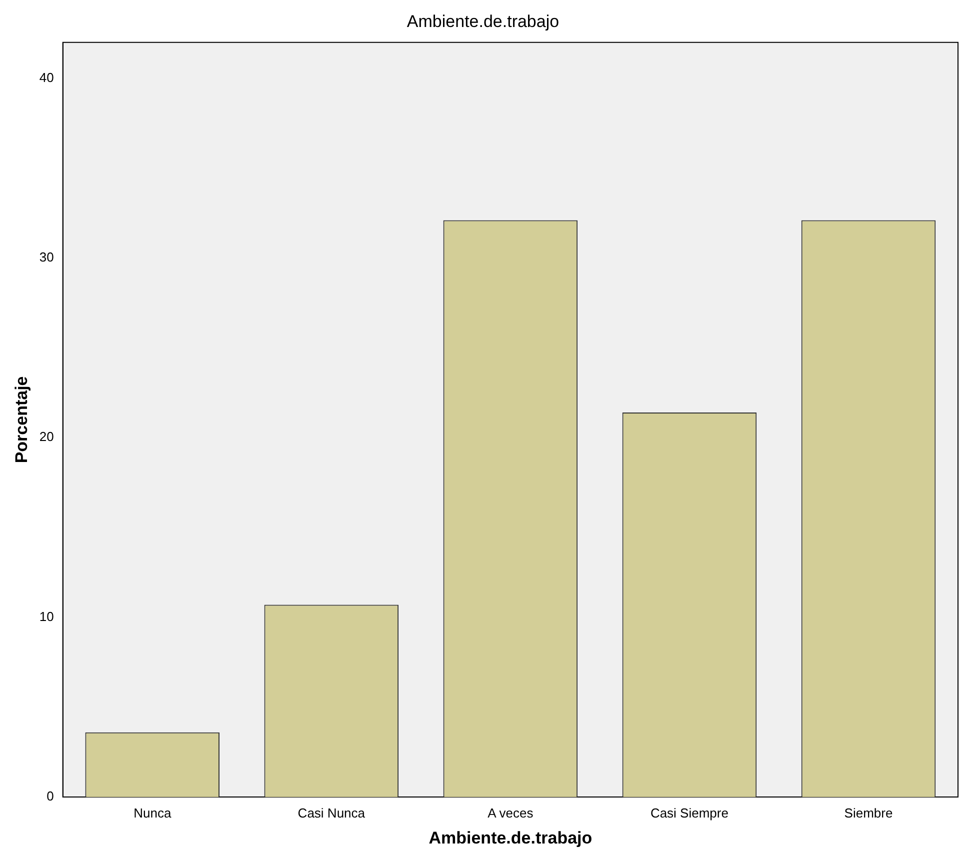 The height and width of the screenshot is (865, 980). What do you see at coordinates (46, 257) in the screenshot?
I see `y-tick-label: 30` at bounding box center [46, 257].